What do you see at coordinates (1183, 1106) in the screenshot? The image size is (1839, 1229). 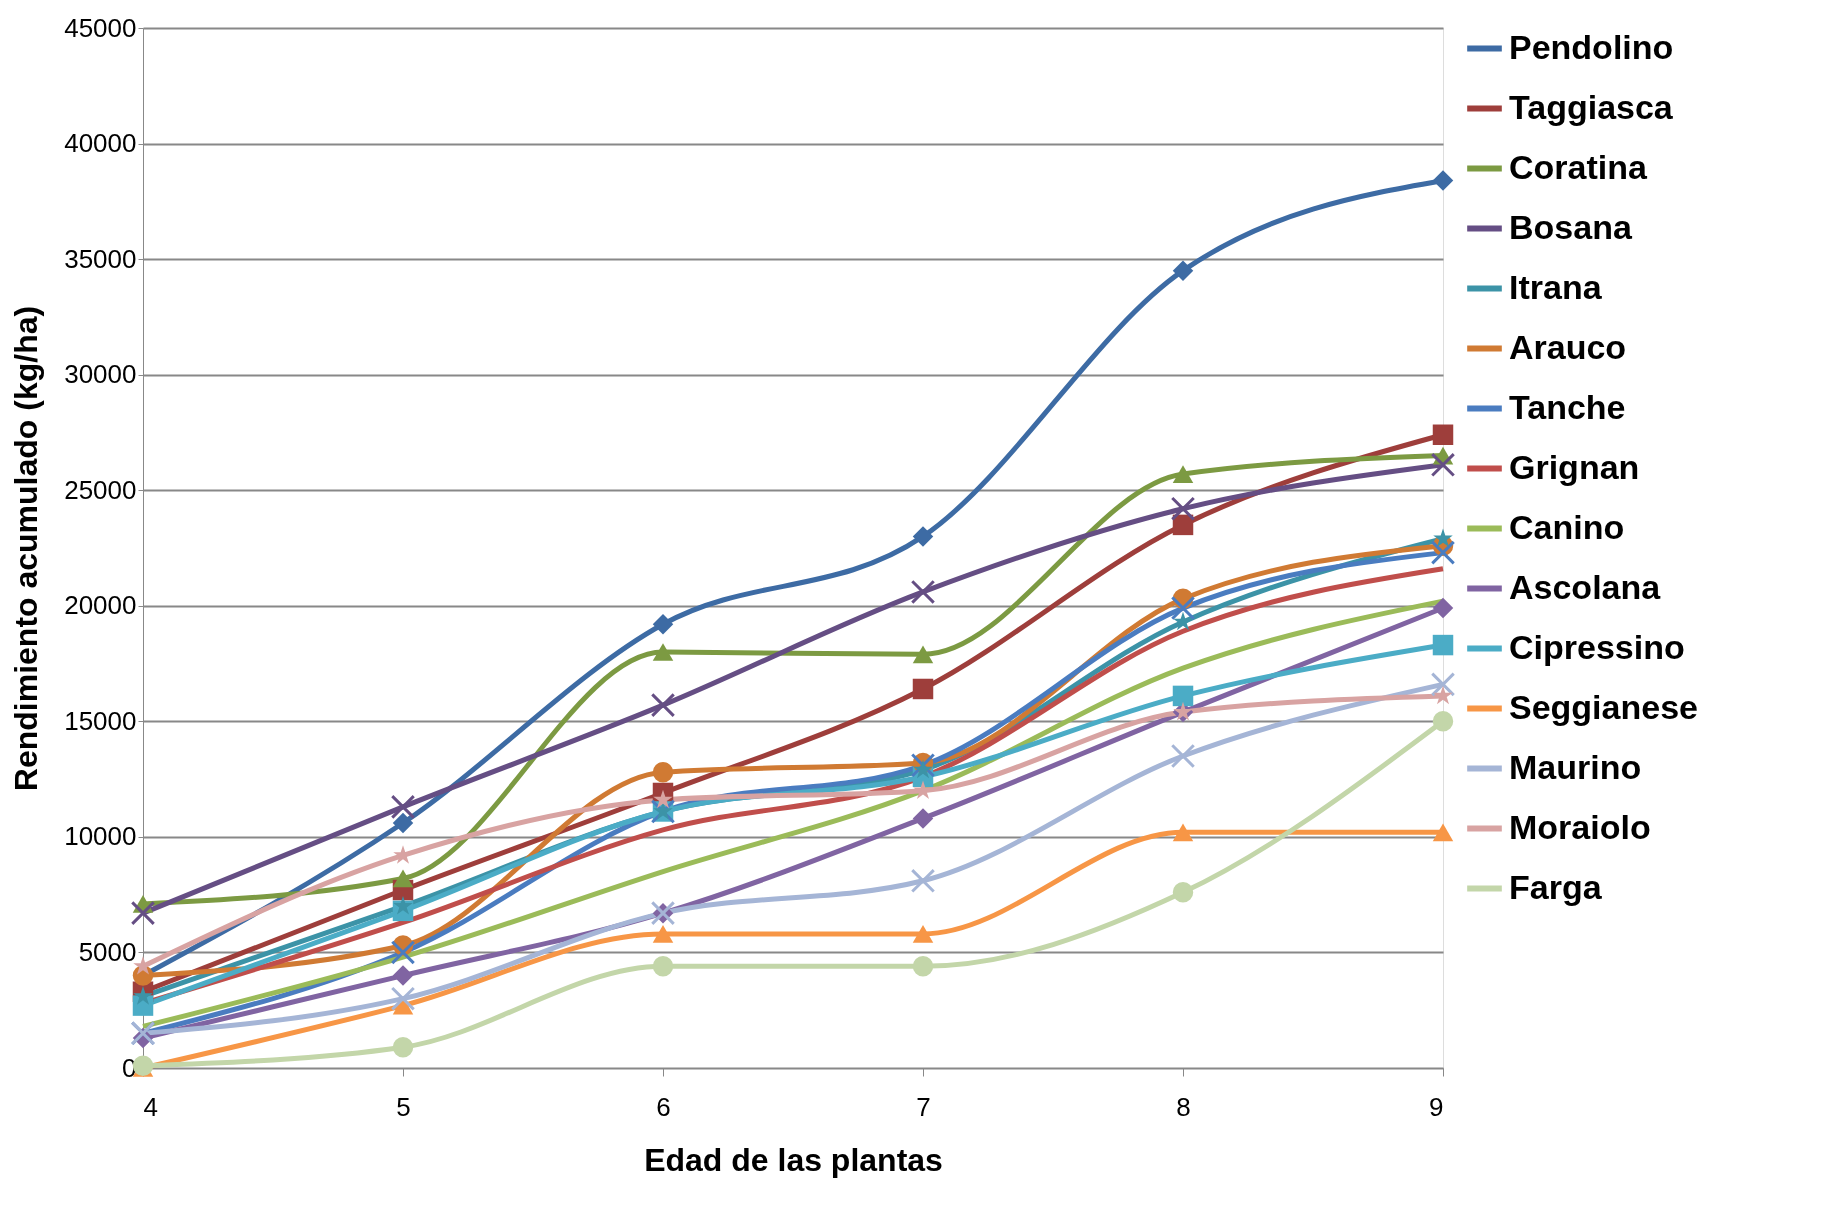 I see `x-tick-label: 8` at bounding box center [1183, 1106].